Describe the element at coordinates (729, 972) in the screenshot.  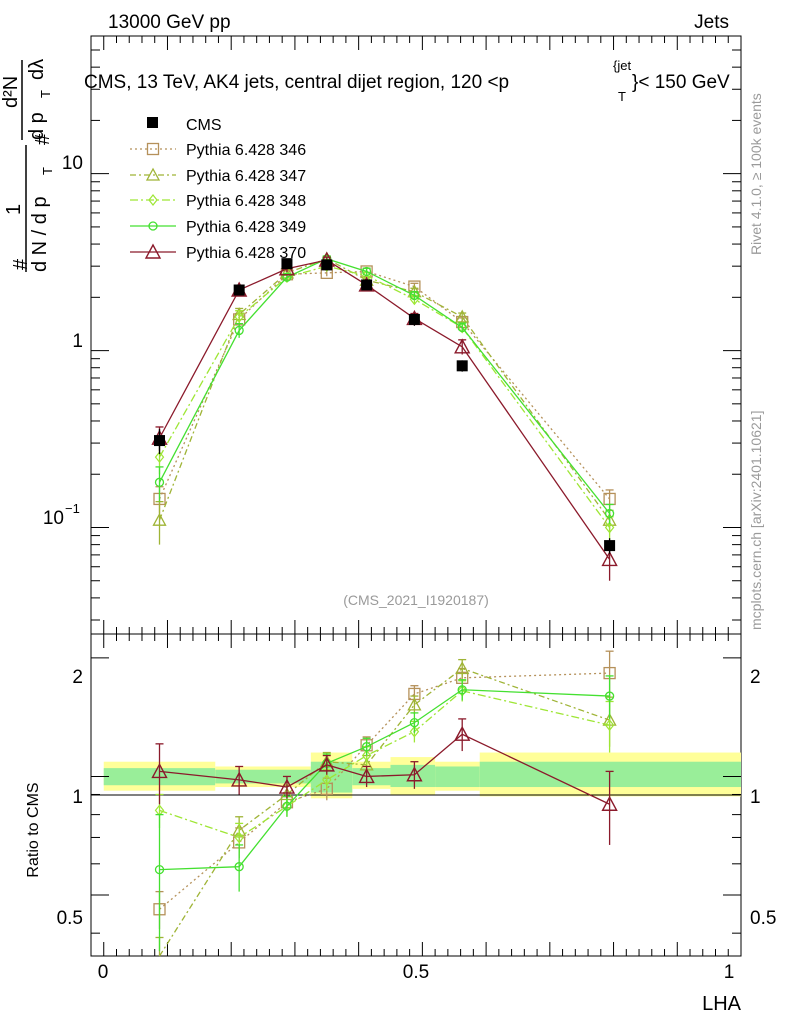
I see `xtick-label-1: 1` at that location.